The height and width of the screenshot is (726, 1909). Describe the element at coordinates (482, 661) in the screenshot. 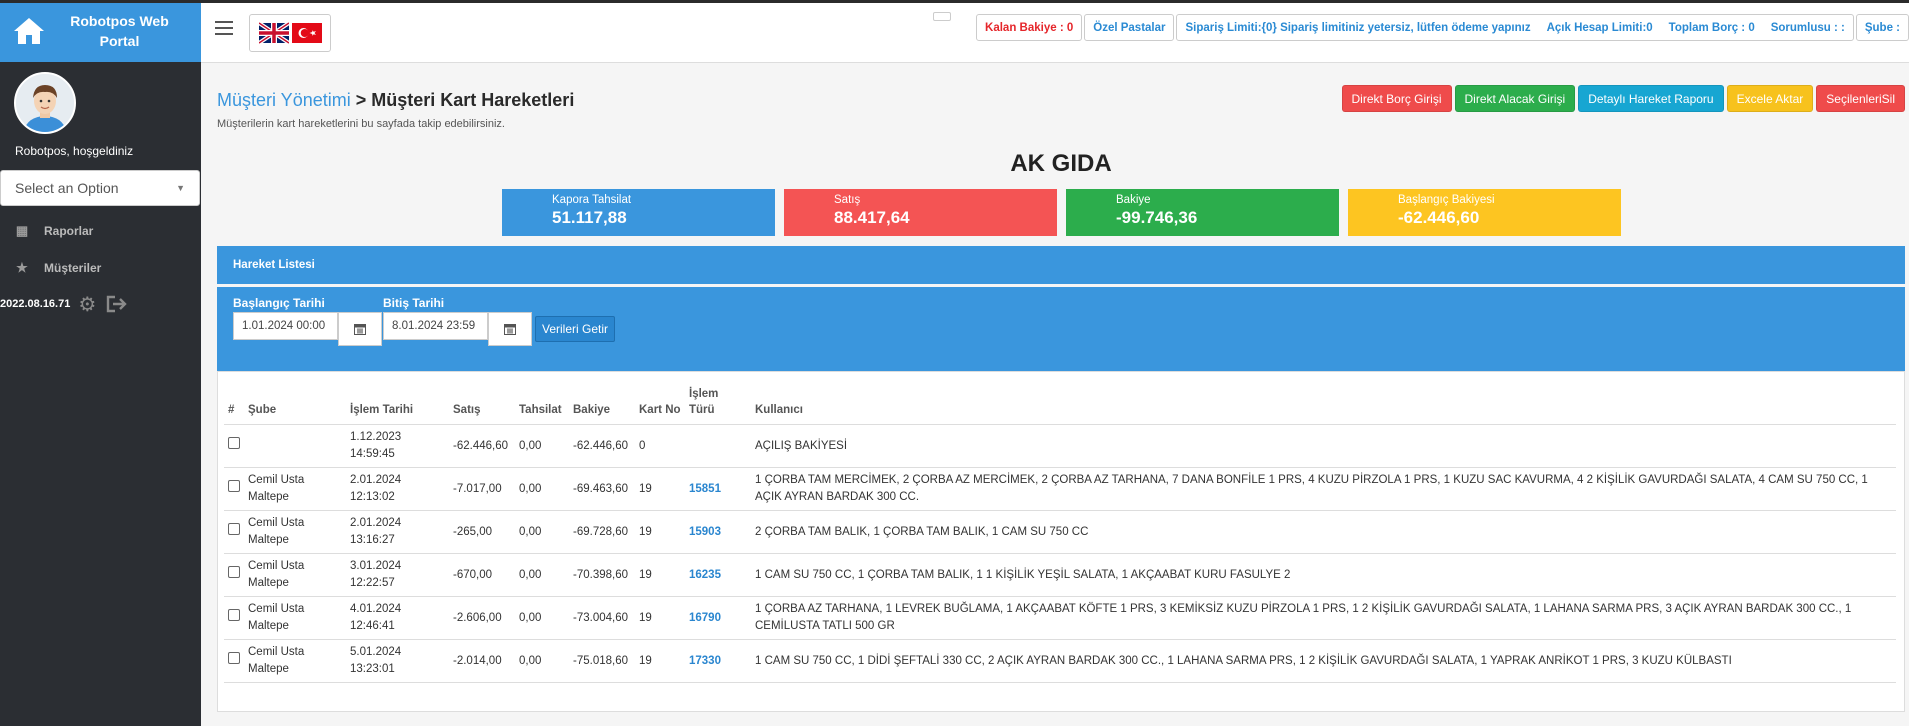

I see `cell-satis: -2.014,00` at that location.